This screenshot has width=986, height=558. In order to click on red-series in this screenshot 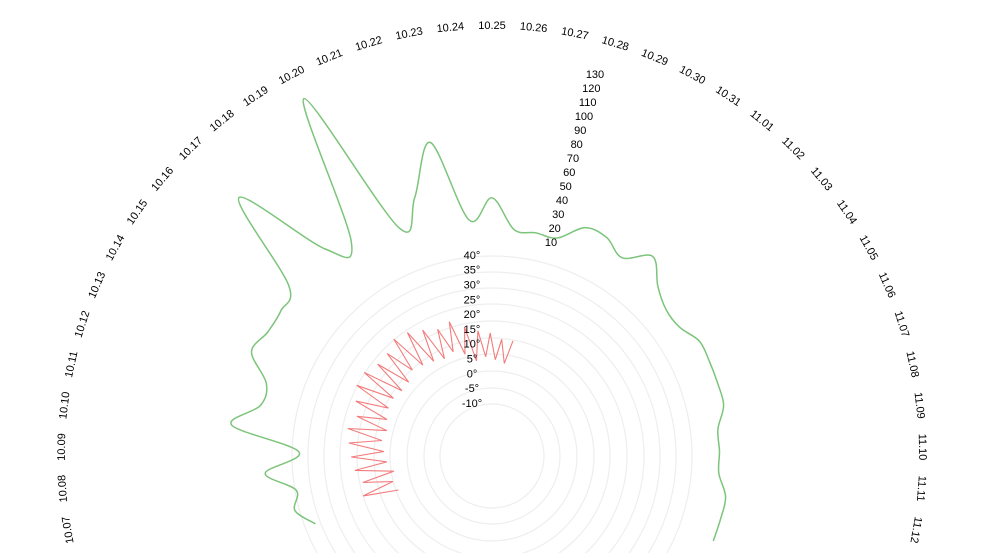, I will do `click(430, 409)`.